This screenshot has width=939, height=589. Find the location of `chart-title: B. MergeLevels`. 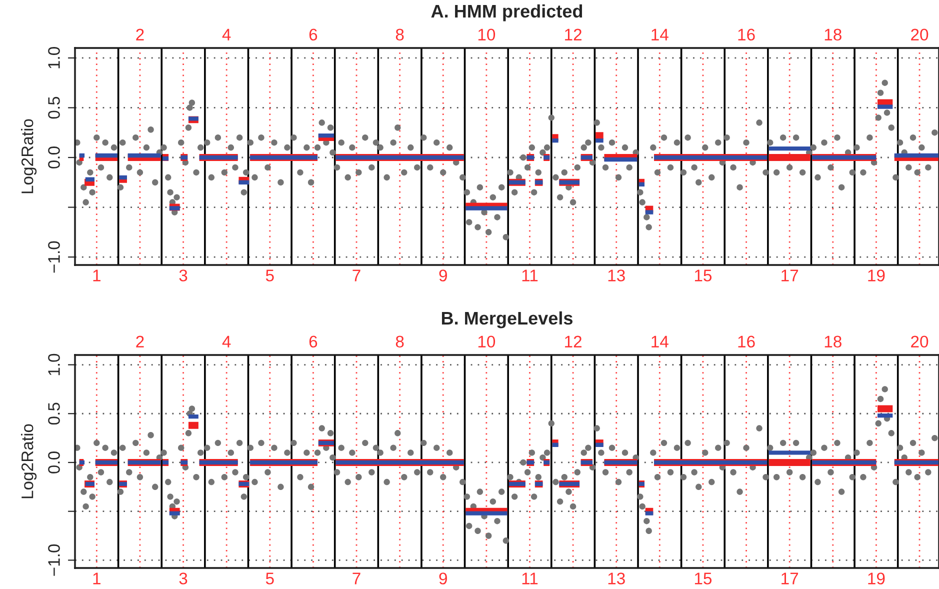

chart-title: B. MergeLevels is located at coordinates (507, 319).